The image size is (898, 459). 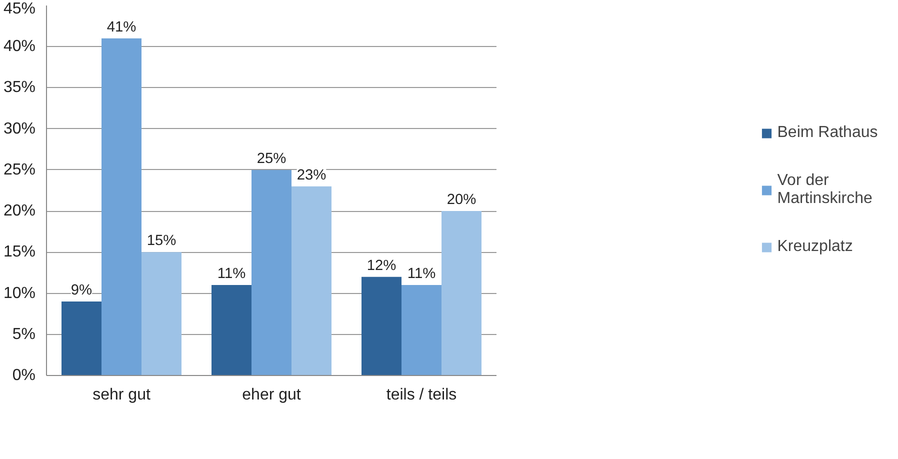 I want to click on y-tick-label: 25%, so click(x=19, y=169).